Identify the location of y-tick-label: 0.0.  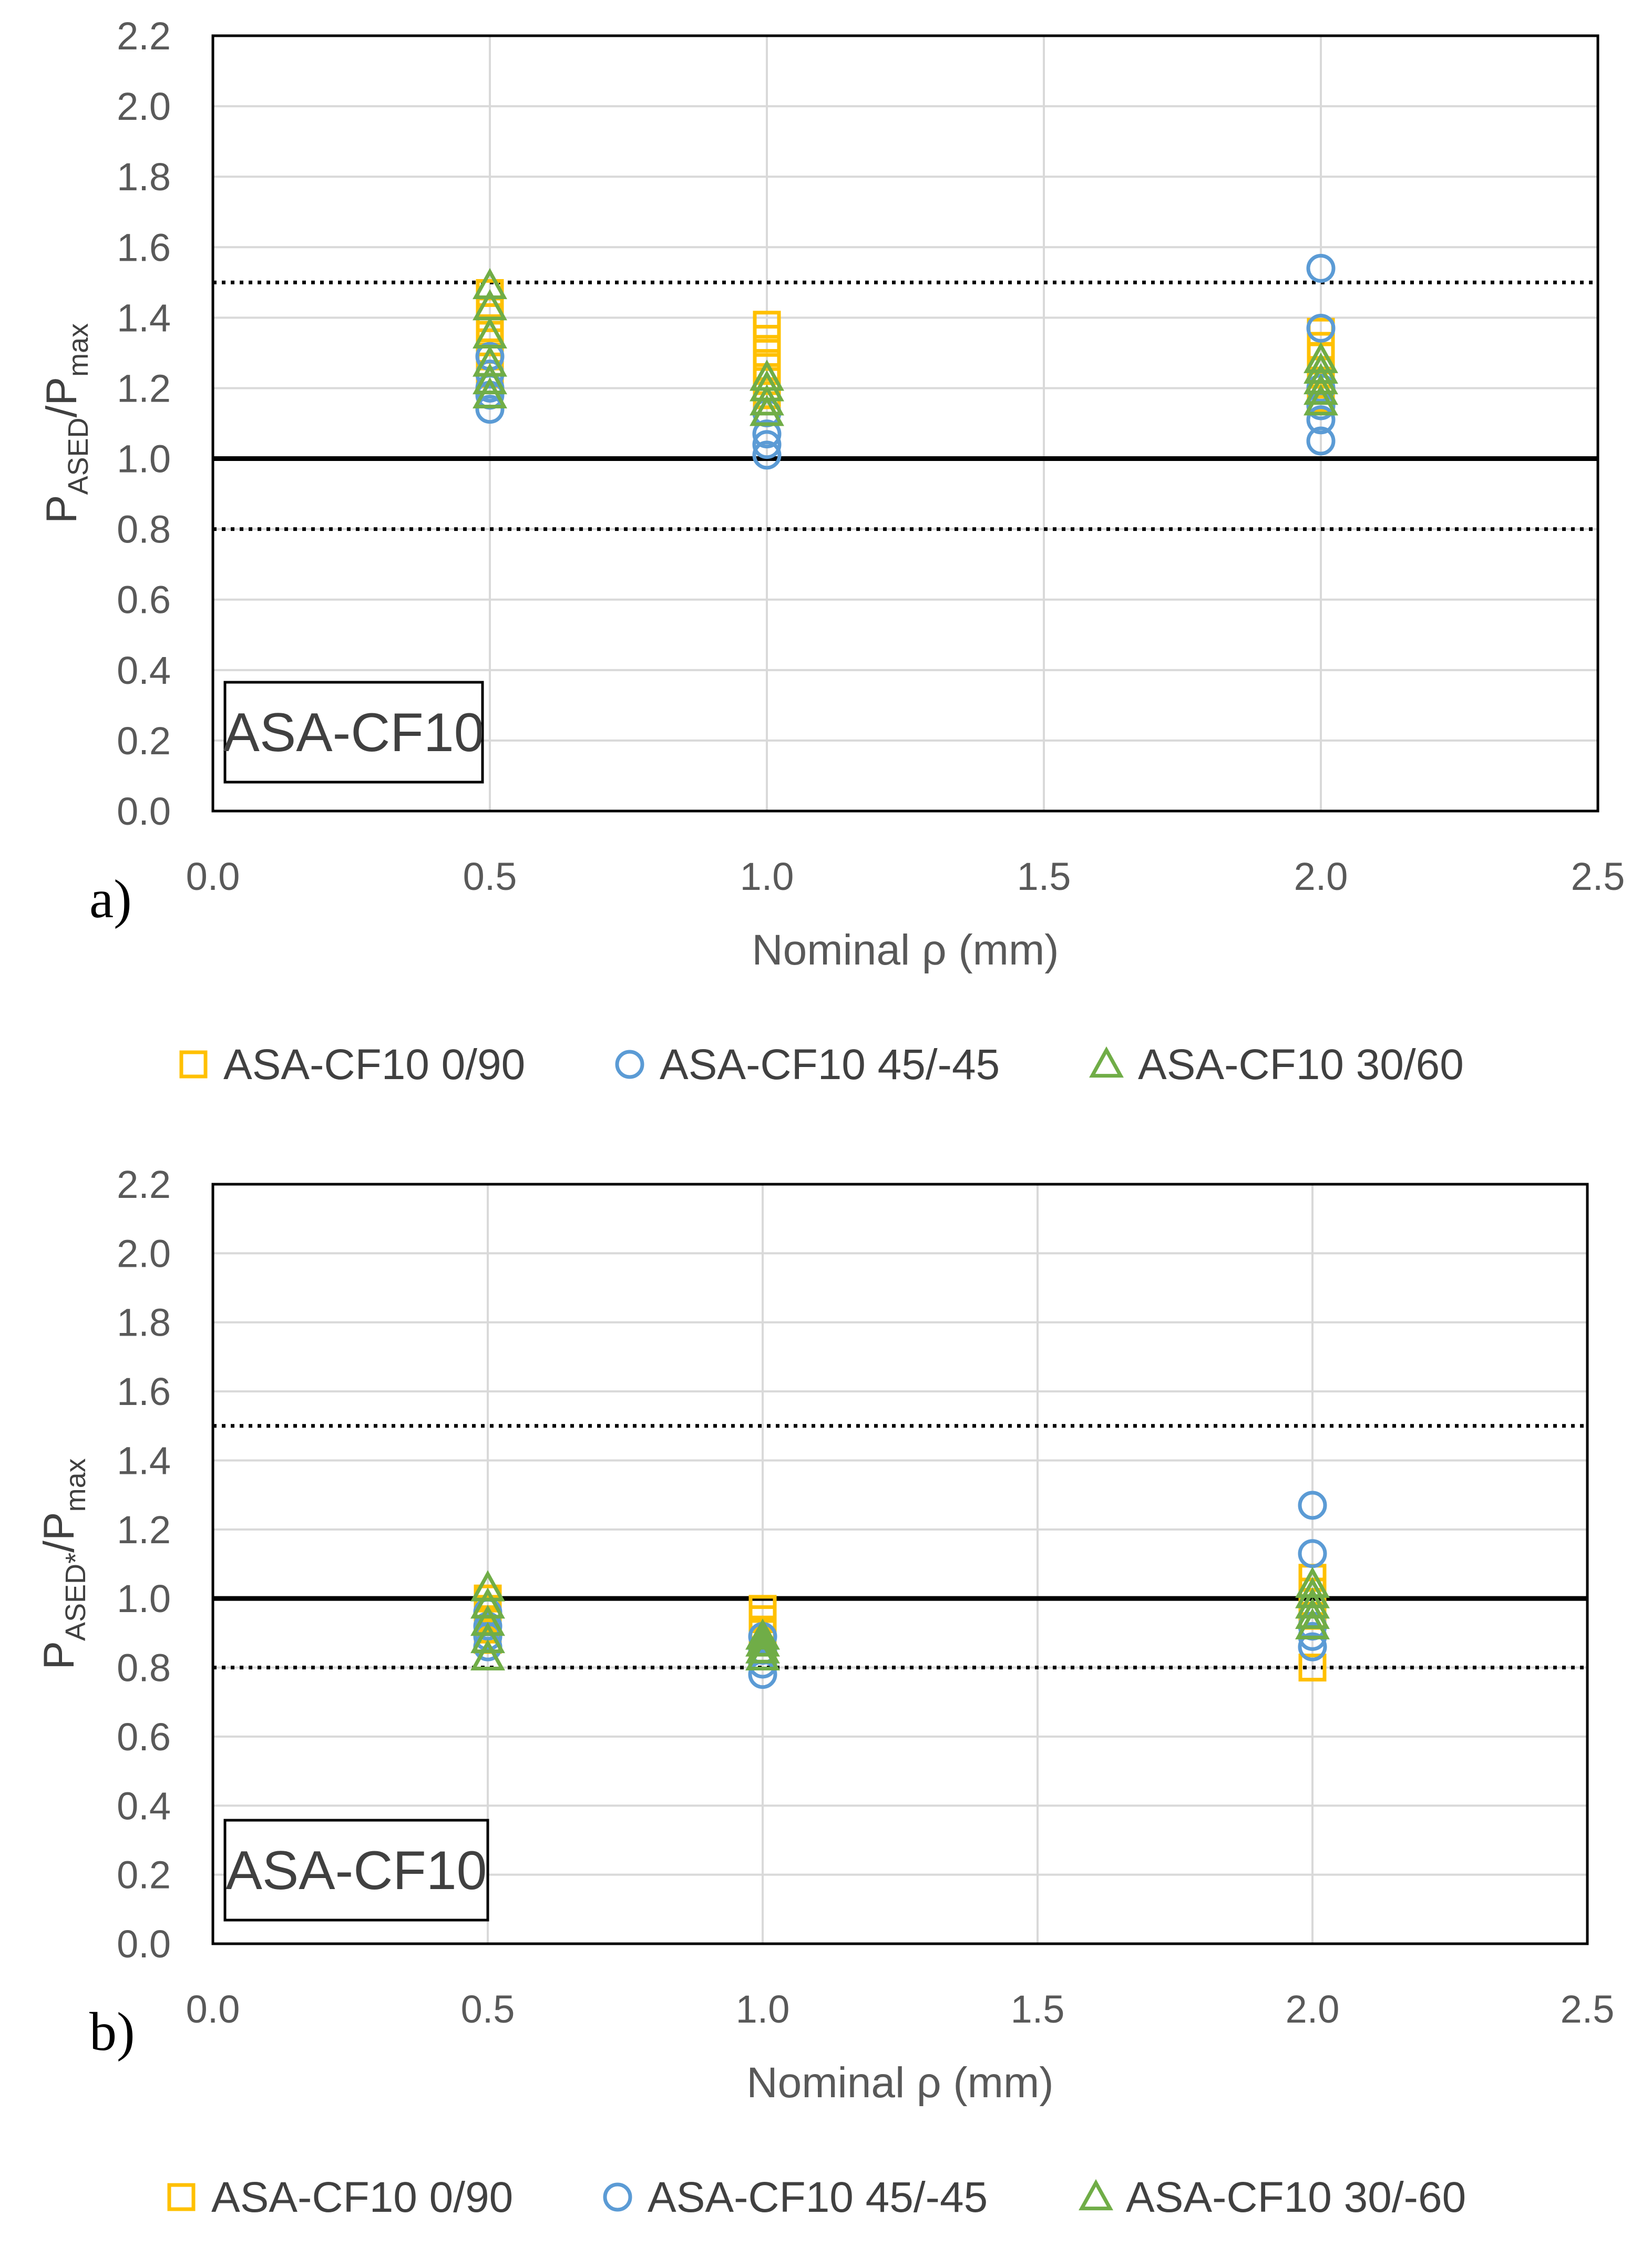
(144, 1944).